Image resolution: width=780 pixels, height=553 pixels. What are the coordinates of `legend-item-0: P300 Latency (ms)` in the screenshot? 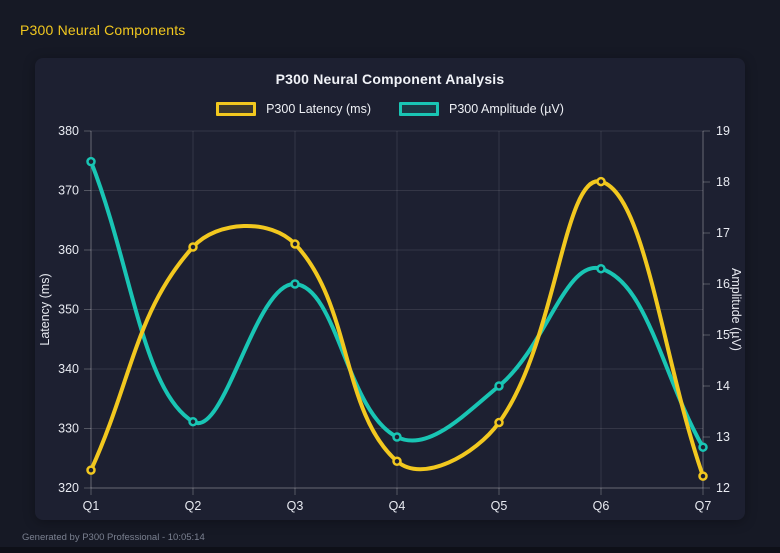 It's located at (293, 109).